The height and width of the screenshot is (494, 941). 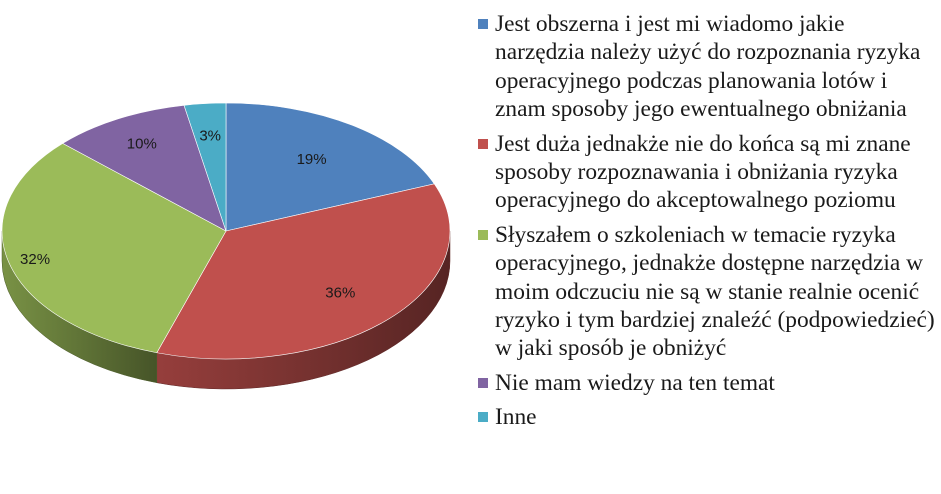 I want to click on legend-item: Inne, so click(x=707, y=417).